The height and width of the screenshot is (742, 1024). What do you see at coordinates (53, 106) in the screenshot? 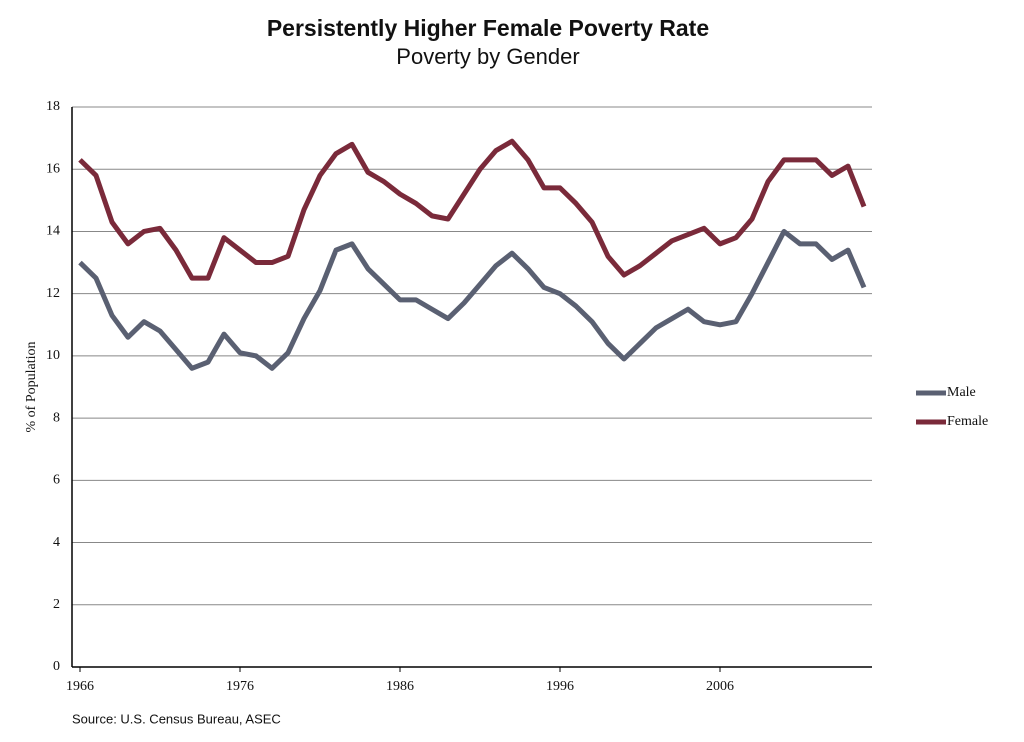
I see `y-tick-label: 18` at bounding box center [53, 106].